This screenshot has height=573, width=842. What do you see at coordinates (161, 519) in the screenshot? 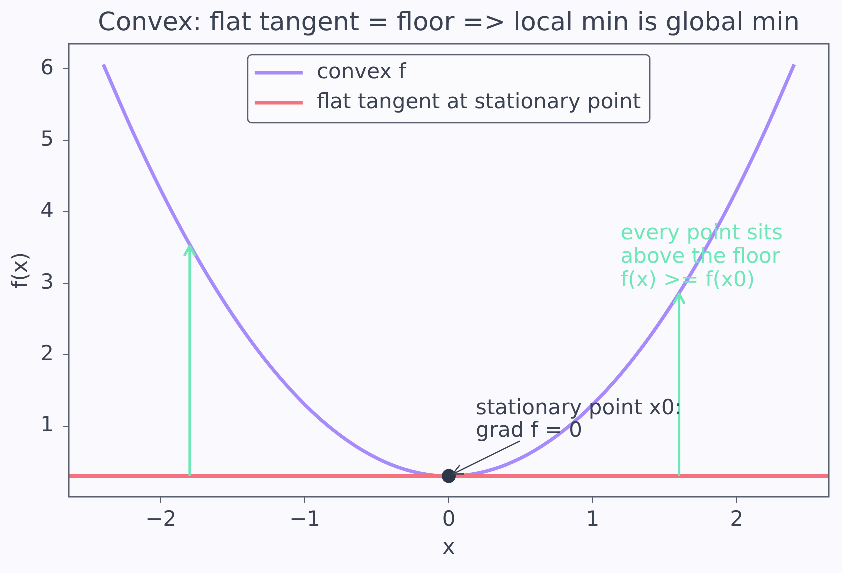
I see `x-tick-label: −2` at bounding box center [161, 519].